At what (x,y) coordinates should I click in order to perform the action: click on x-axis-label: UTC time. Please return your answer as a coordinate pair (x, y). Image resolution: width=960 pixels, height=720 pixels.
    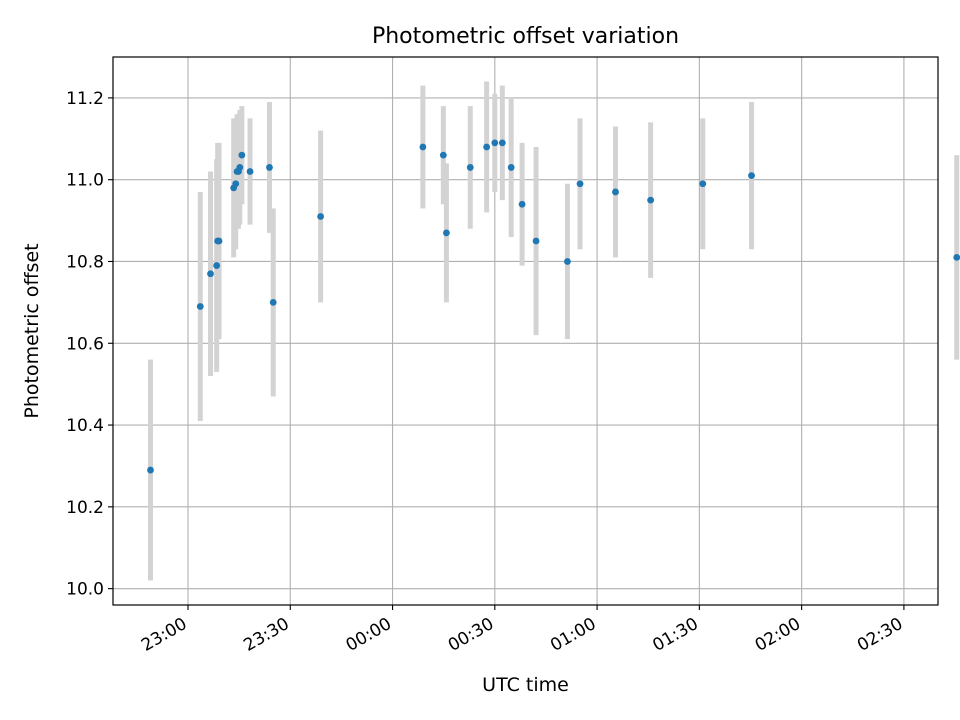
    Looking at the image, I should click on (525, 685).